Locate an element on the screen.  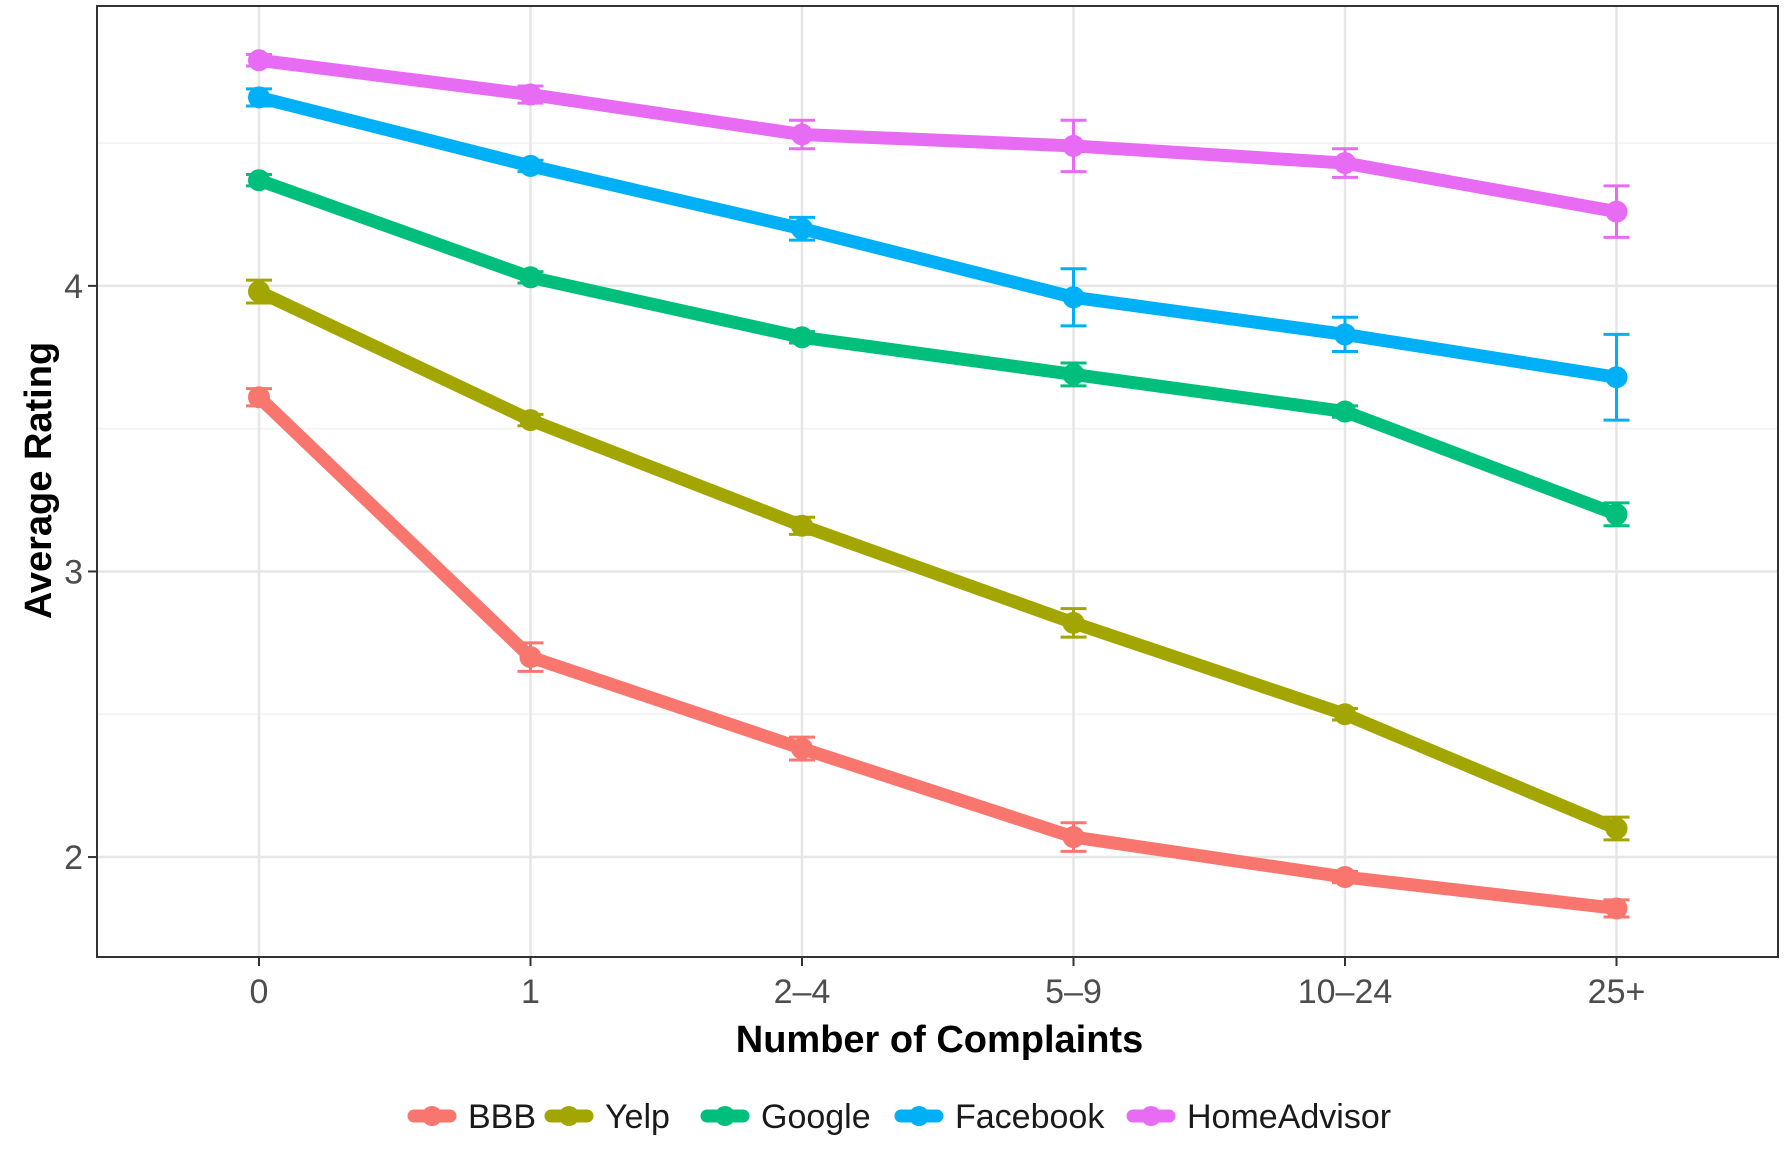
x-tick-label: 0 is located at coordinates (259, 992).